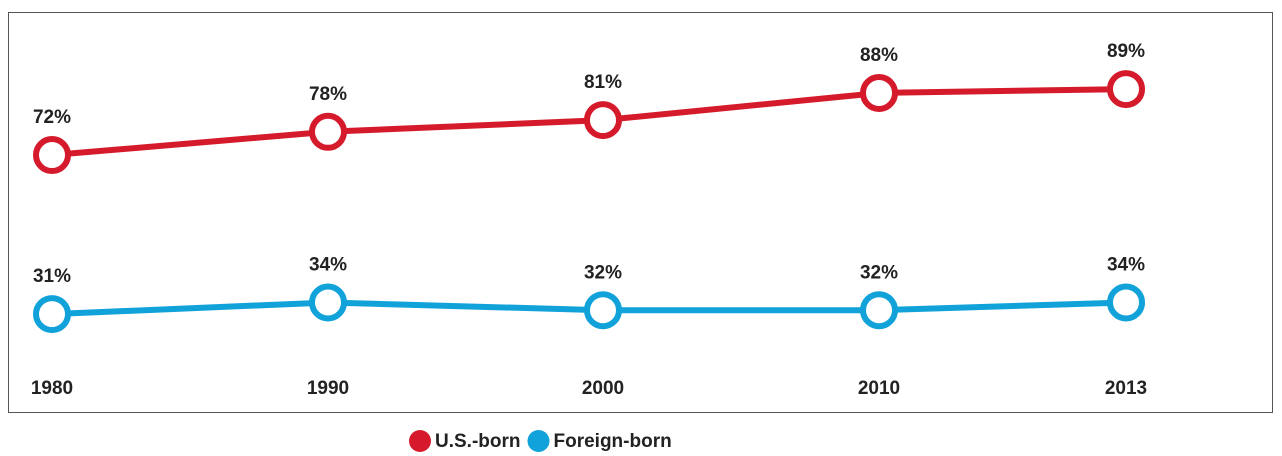 The height and width of the screenshot is (456, 1282). I want to click on x-tick-label: 1990, so click(328, 388).